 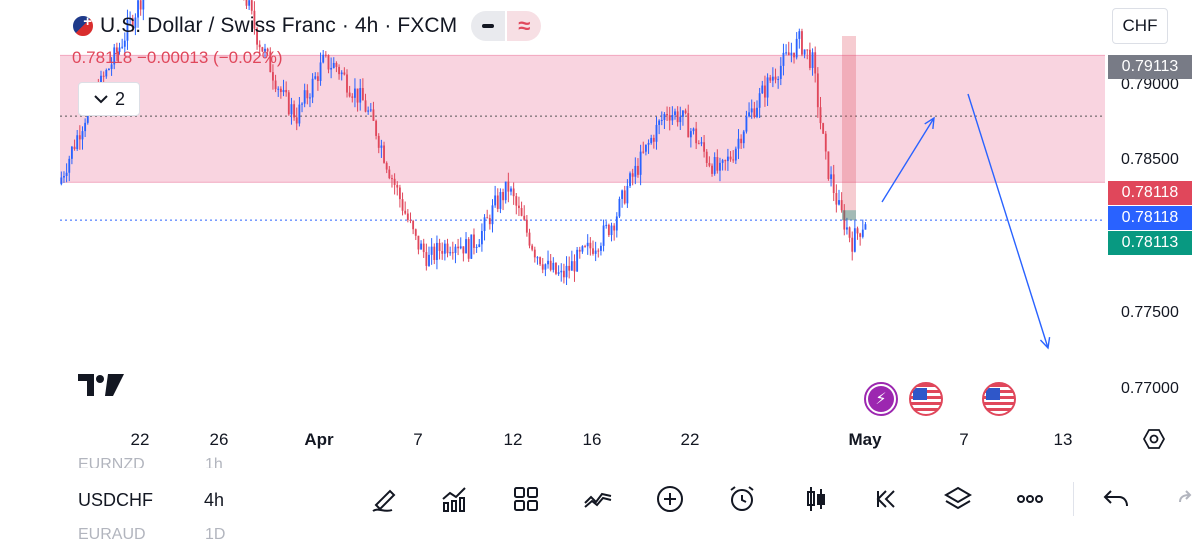 What do you see at coordinates (513, 439) in the screenshot?
I see `time-axis-label: 12` at bounding box center [513, 439].